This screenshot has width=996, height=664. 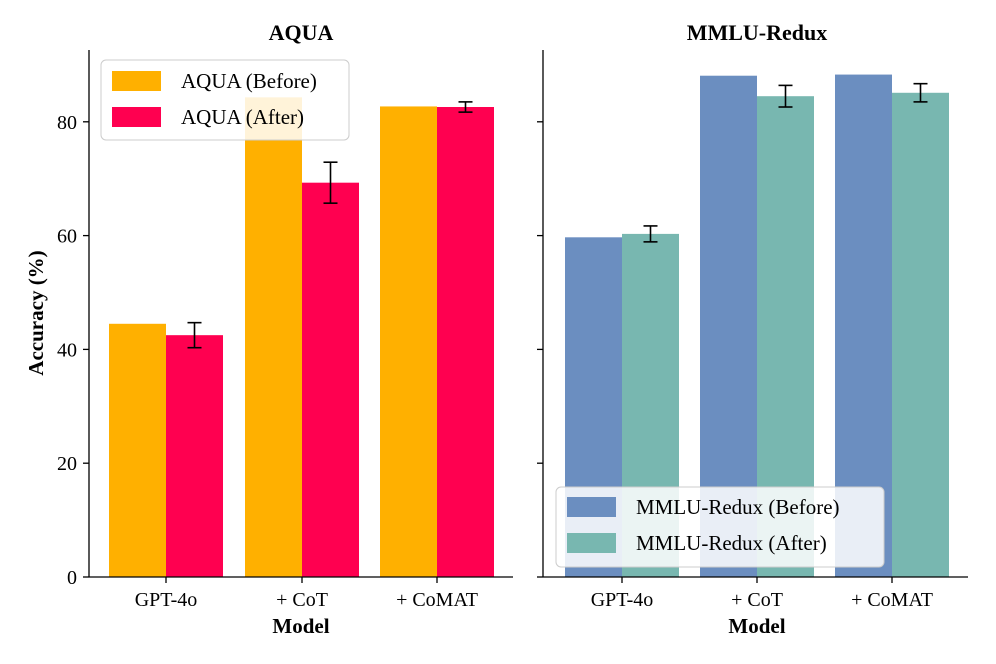 I want to click on legend-swatch-mmlu-before, so click(x=591, y=507).